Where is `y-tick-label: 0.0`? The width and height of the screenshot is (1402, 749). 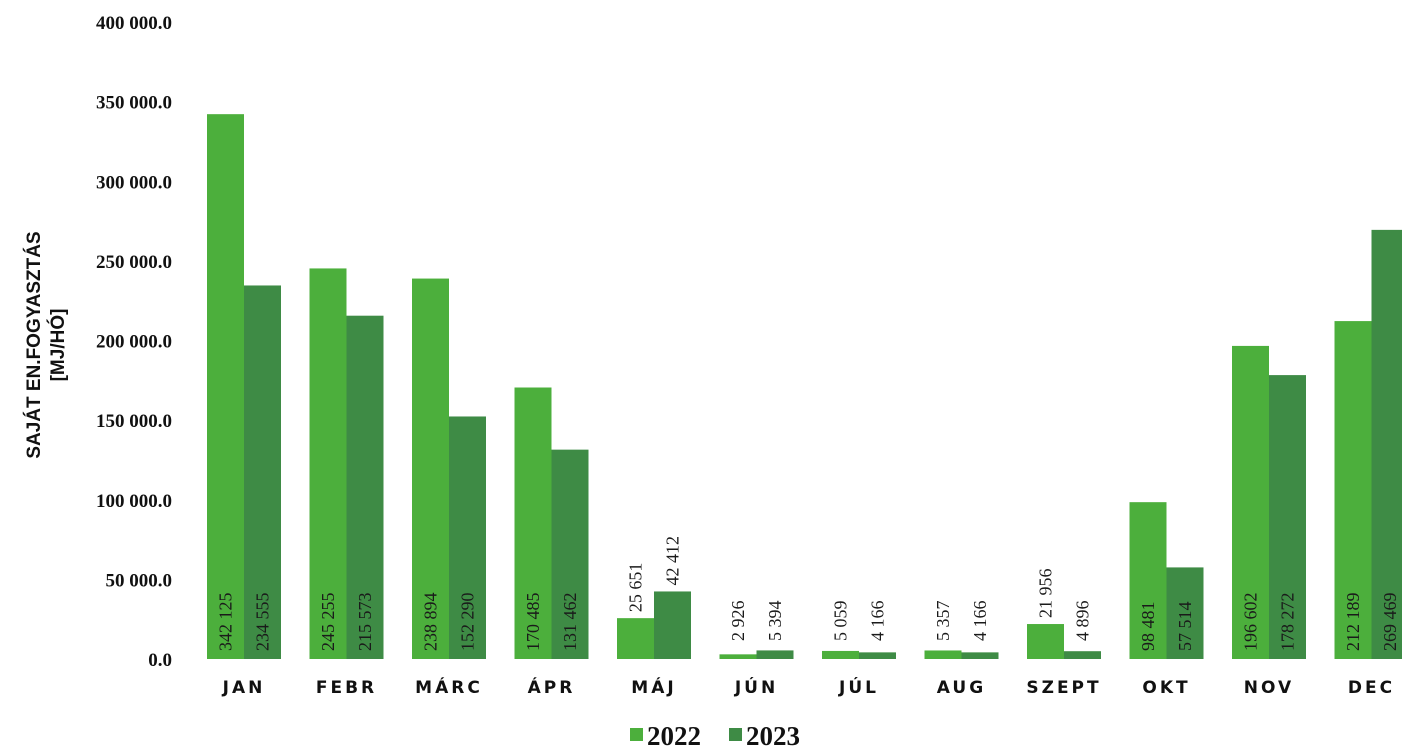 y-tick-label: 0.0 is located at coordinates (160, 660).